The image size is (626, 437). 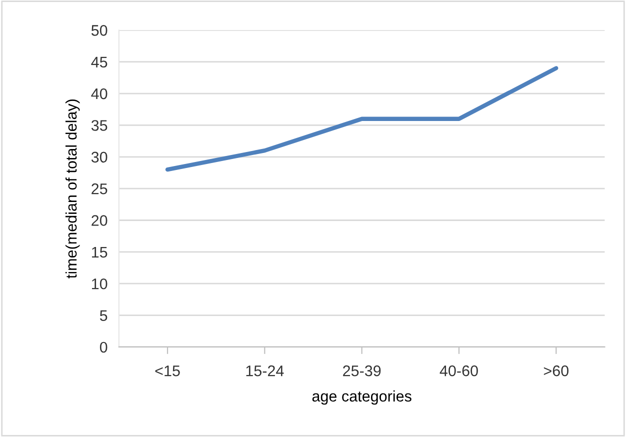 I want to click on y-tick-label: 40, so click(x=99, y=94).